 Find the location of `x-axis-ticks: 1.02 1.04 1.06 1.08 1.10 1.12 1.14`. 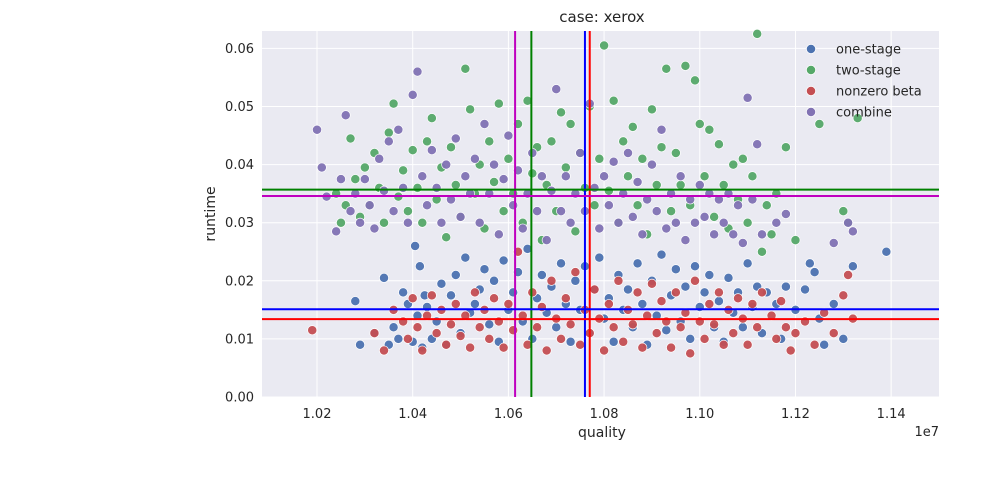

x-axis-ticks: 1.02 1.04 1.06 1.08 1.10 1.12 1.14 is located at coordinates (604, 414).